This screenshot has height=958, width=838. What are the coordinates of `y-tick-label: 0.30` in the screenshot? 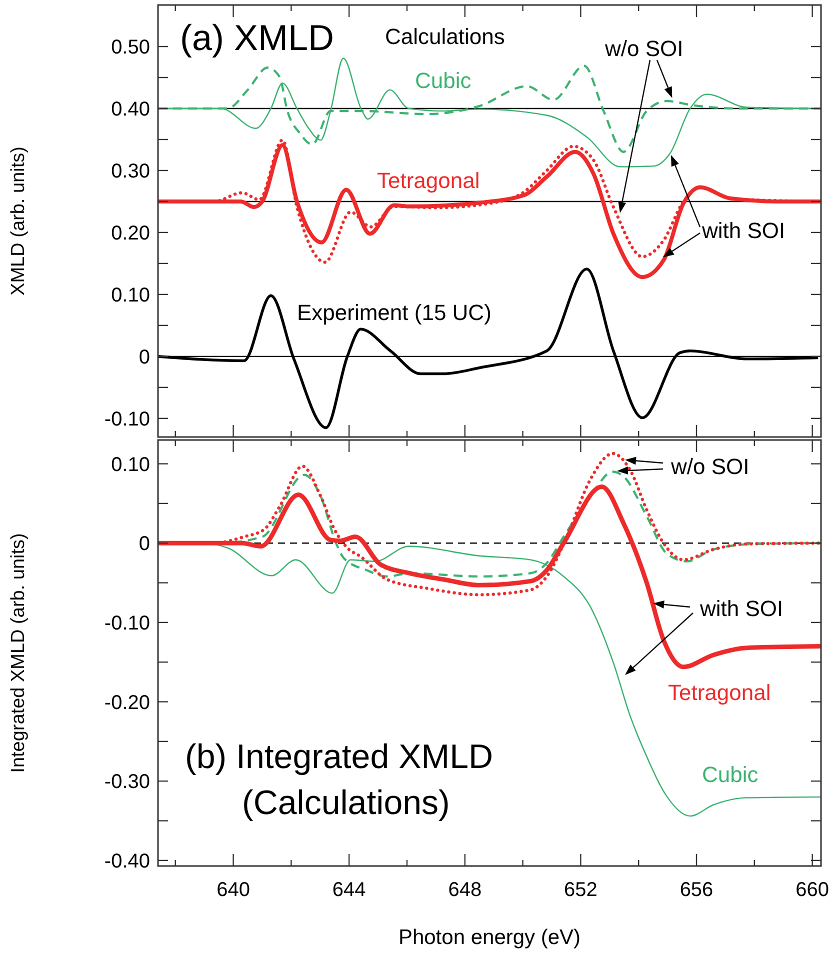 It's located at (130, 171).